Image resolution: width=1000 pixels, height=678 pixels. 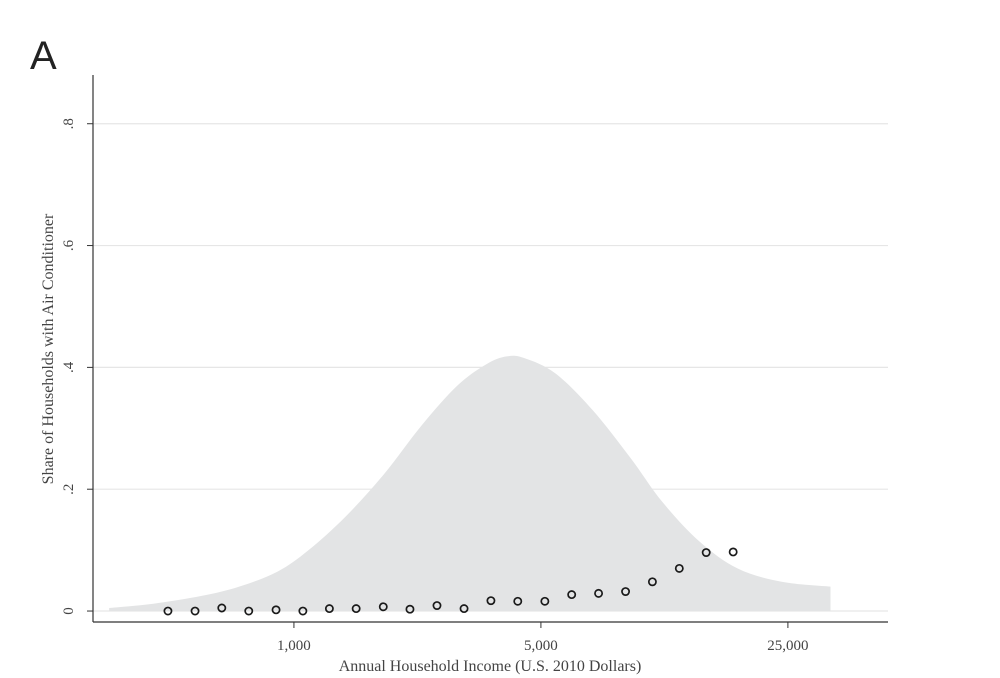 What do you see at coordinates (69, 489) in the screenshot?
I see `y-tick-label: .2` at bounding box center [69, 489].